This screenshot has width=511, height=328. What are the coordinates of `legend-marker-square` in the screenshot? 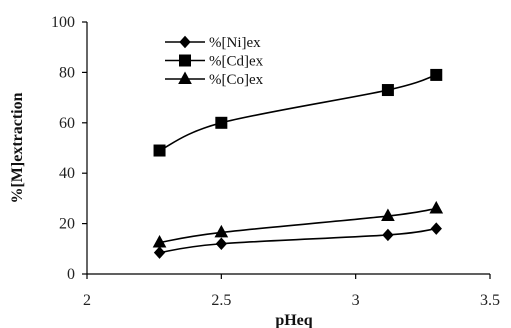 It's located at (185, 60).